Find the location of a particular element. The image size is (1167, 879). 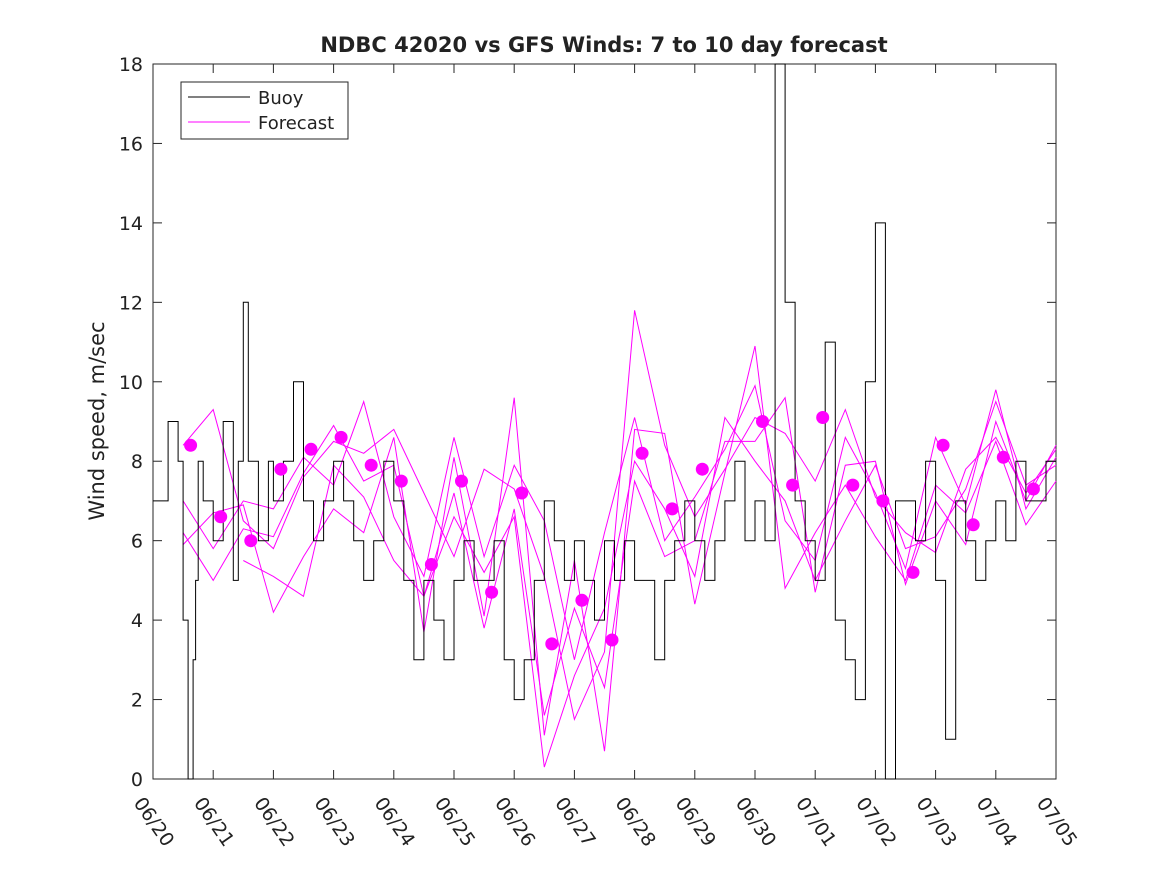

y-tick-label: 6 is located at coordinates (137, 542).